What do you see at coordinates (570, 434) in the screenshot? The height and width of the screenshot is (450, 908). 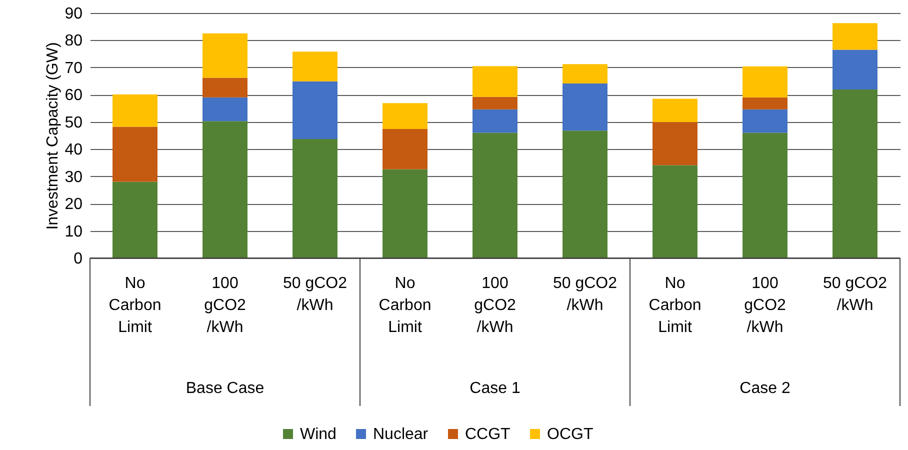 I see `legend-label: OCGT` at bounding box center [570, 434].